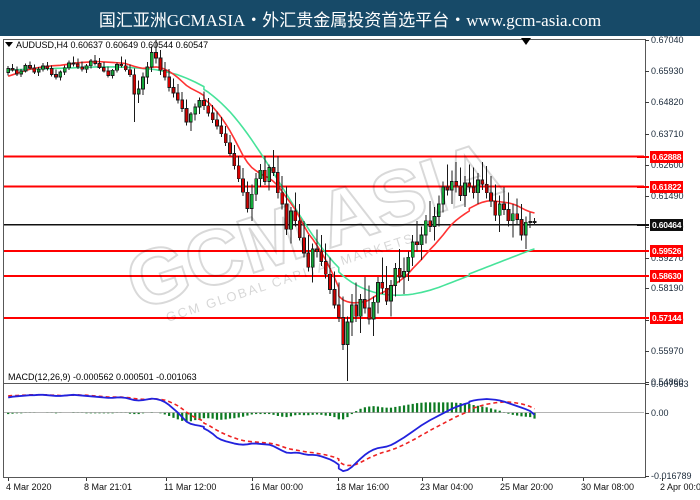 This screenshot has width=700, height=500. I want to click on price-tick-label: 0.61490, so click(667, 195).